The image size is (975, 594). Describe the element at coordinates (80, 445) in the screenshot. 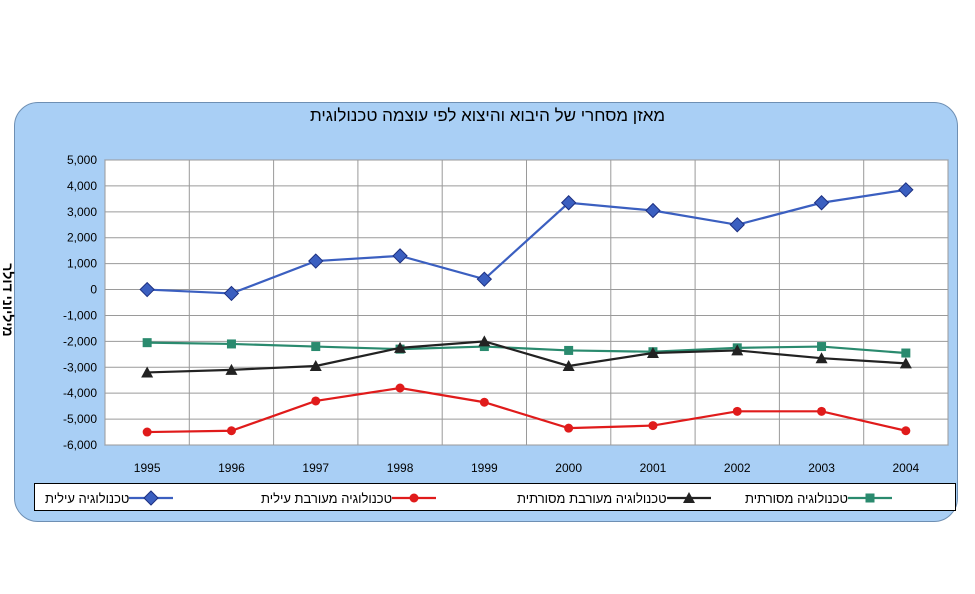

I see `y-tick-label: -6,000` at that location.